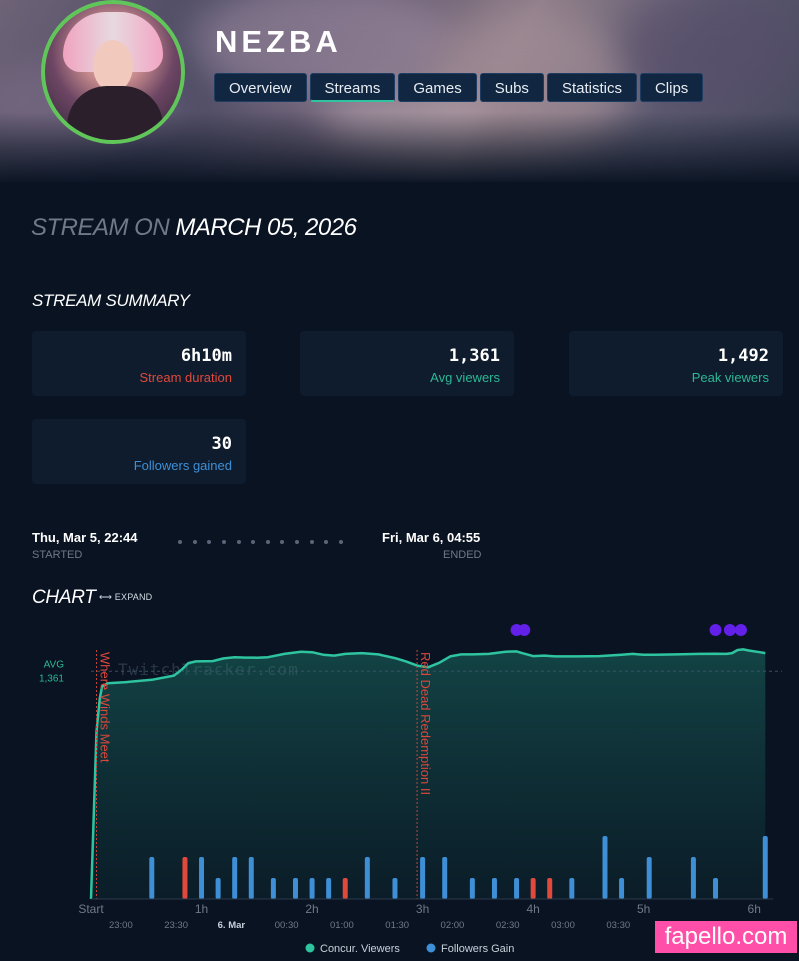 The height and width of the screenshot is (961, 799). What do you see at coordinates (139, 363) in the screenshot?
I see `stat-card-duration: 6h10m Stream duration` at bounding box center [139, 363].